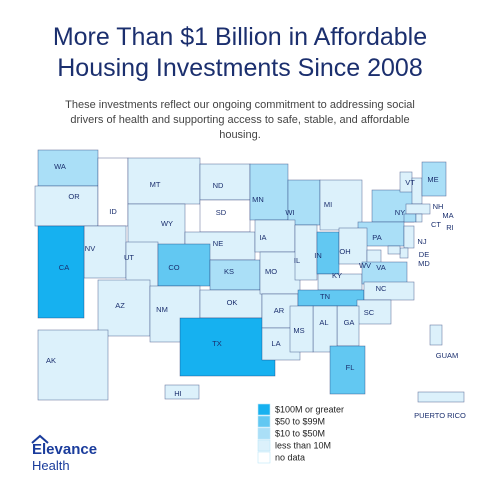 The image size is (480, 480). What do you see at coordinates (297, 260) in the screenshot?
I see `state-label: IL` at bounding box center [297, 260].